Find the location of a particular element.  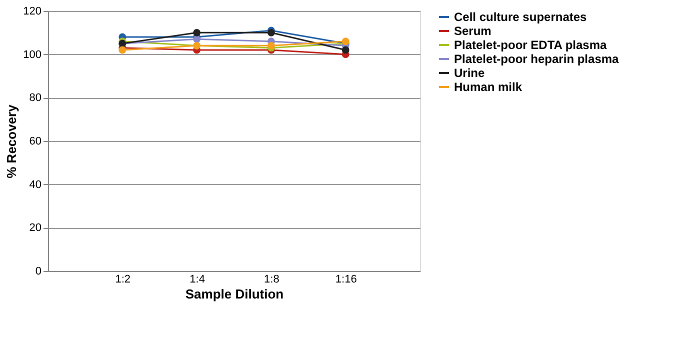

y-tick-label: 120 is located at coordinates (32, 12).